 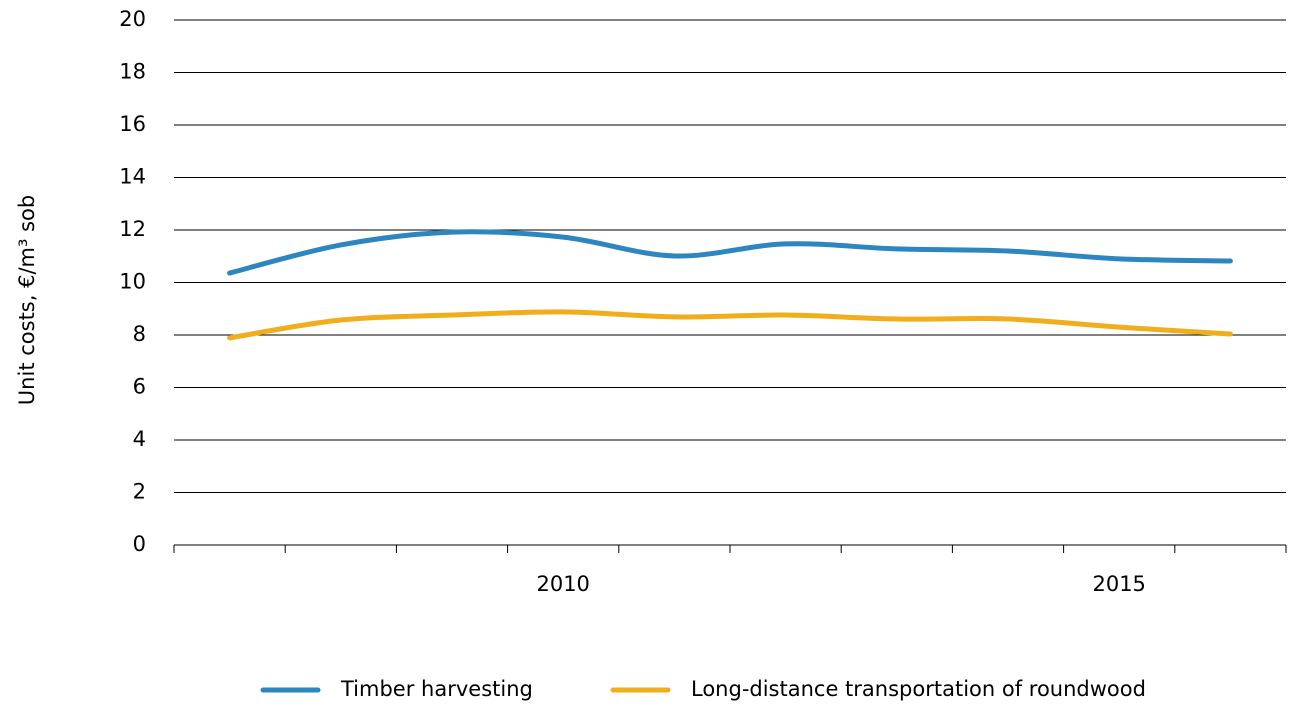 What do you see at coordinates (139, 334) in the screenshot?
I see `y-tick-label: 8` at bounding box center [139, 334].